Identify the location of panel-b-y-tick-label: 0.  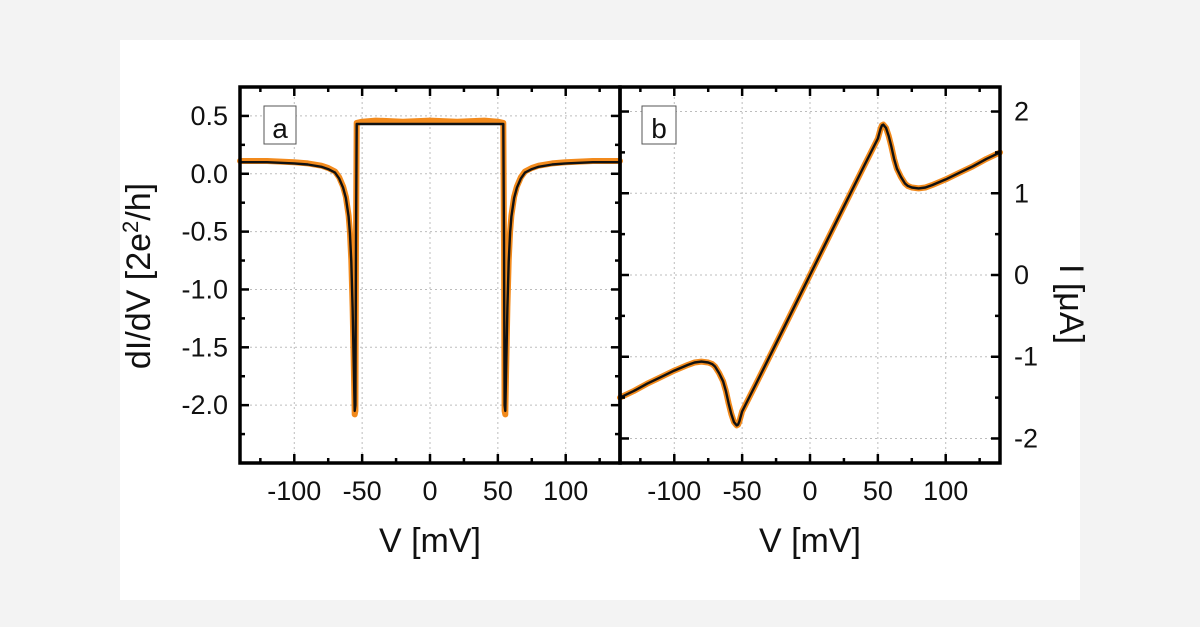
(1021, 275).